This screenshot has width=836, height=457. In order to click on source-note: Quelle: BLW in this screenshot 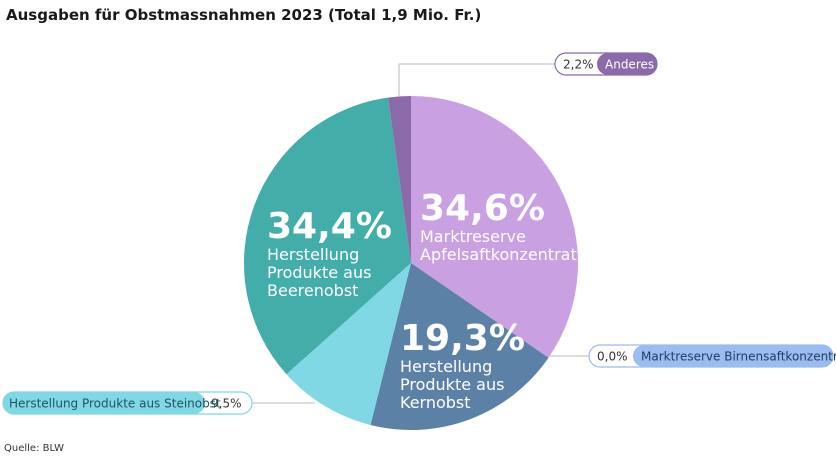, I will do `click(34, 448)`.